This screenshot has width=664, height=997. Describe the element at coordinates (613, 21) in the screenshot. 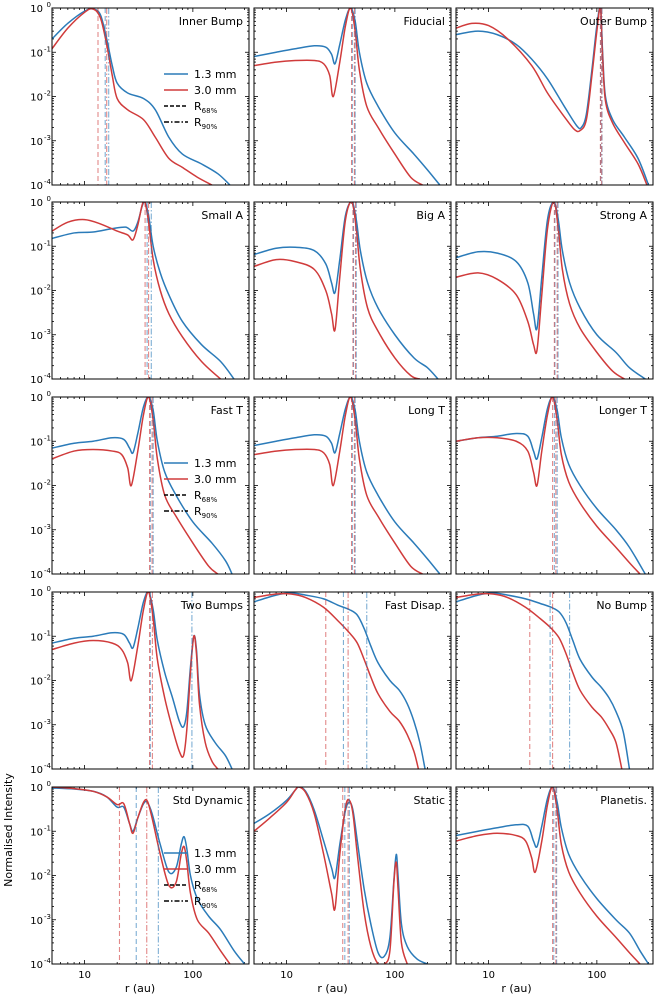

I see `panel-title: Outer Bump` at that location.